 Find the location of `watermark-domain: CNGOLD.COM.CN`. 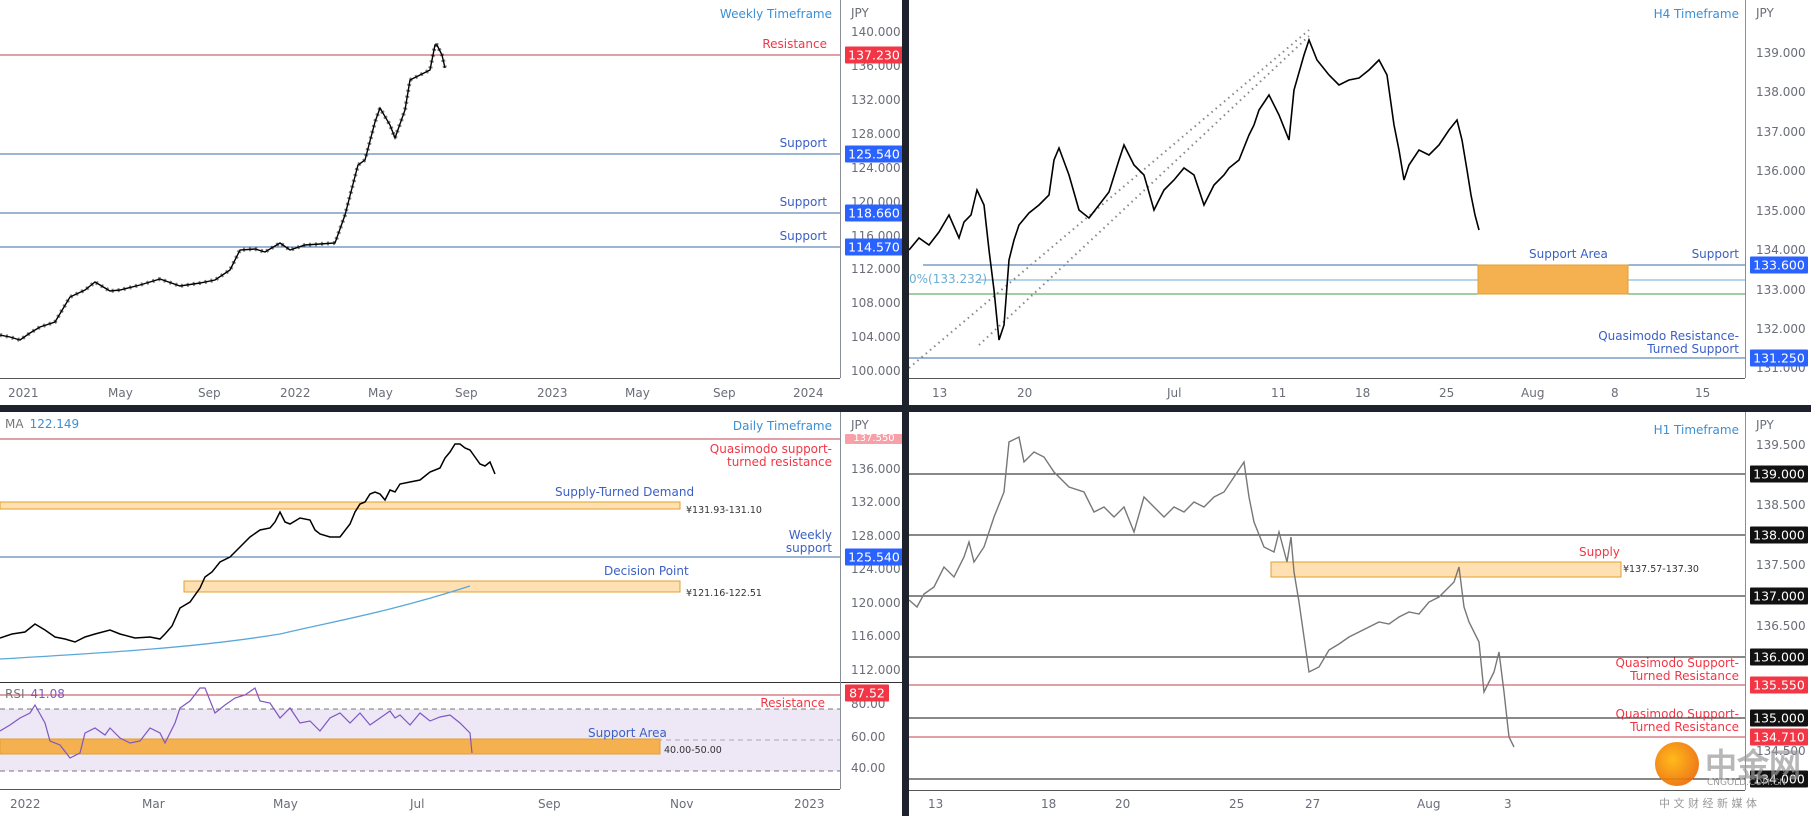

watermark-domain: CNGOLD.COM.CN is located at coordinates (1746, 783).